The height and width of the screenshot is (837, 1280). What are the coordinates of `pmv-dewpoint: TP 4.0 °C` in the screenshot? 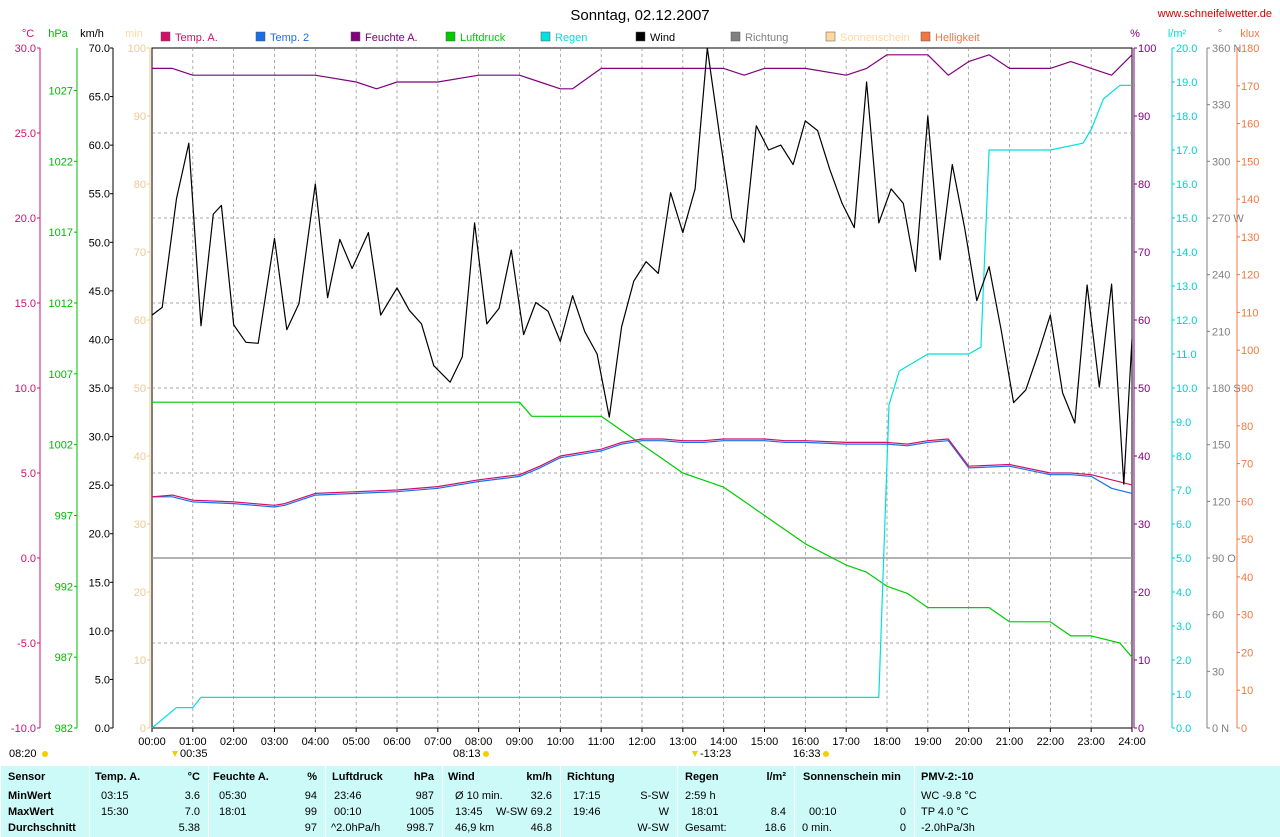 It's located at (945, 812).